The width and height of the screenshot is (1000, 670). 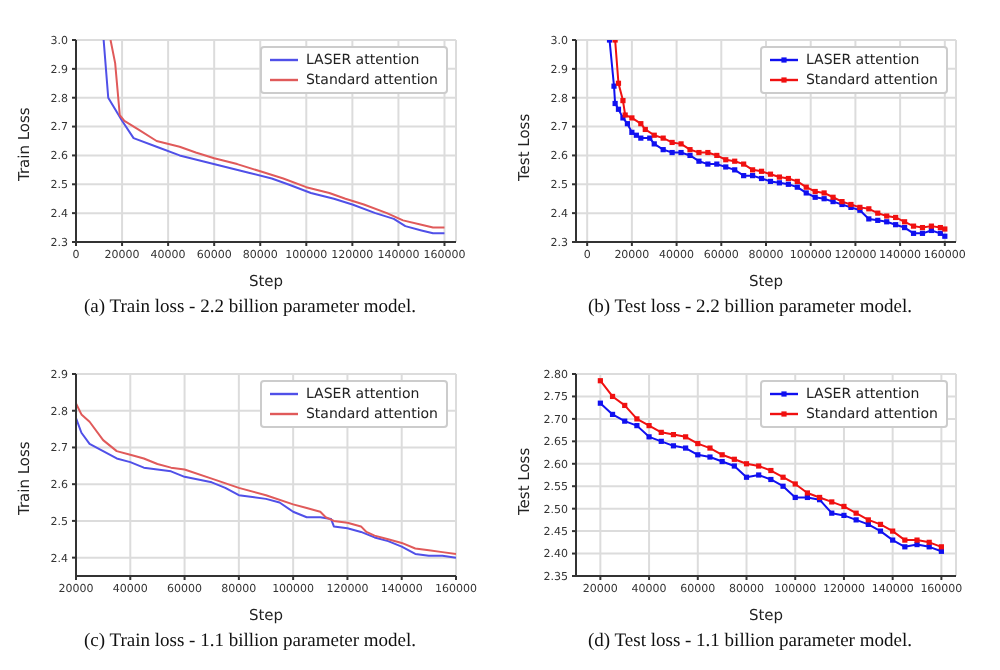 I want to click on text: (c) Train loss - 1.1 billion parameter model., so click(x=250, y=642).